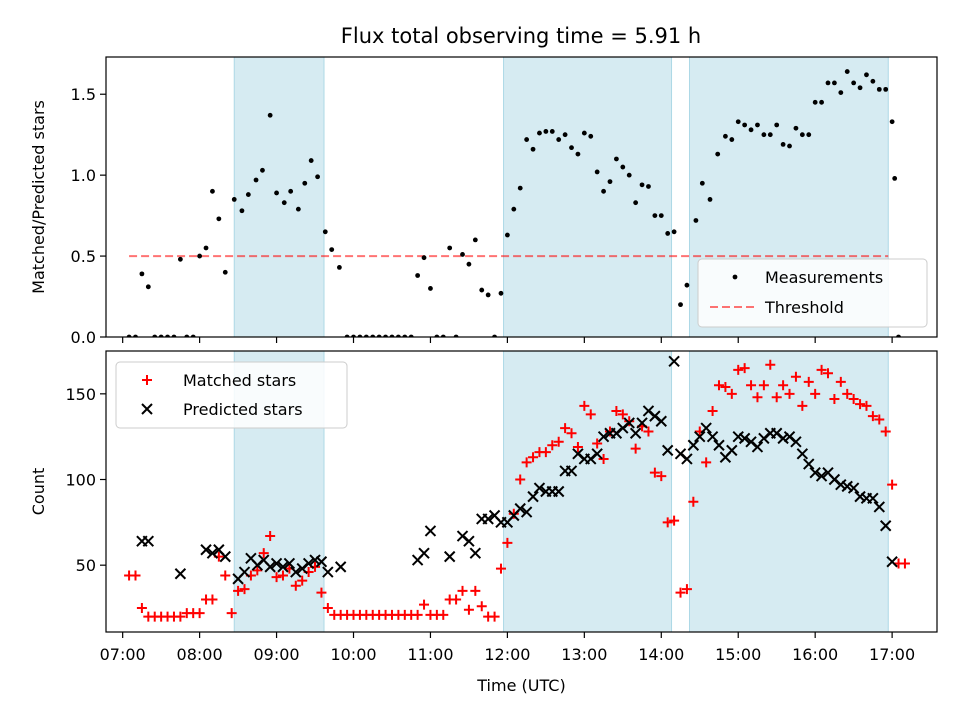  I want to click on legend: Measurements Threshold, so click(812, 293).